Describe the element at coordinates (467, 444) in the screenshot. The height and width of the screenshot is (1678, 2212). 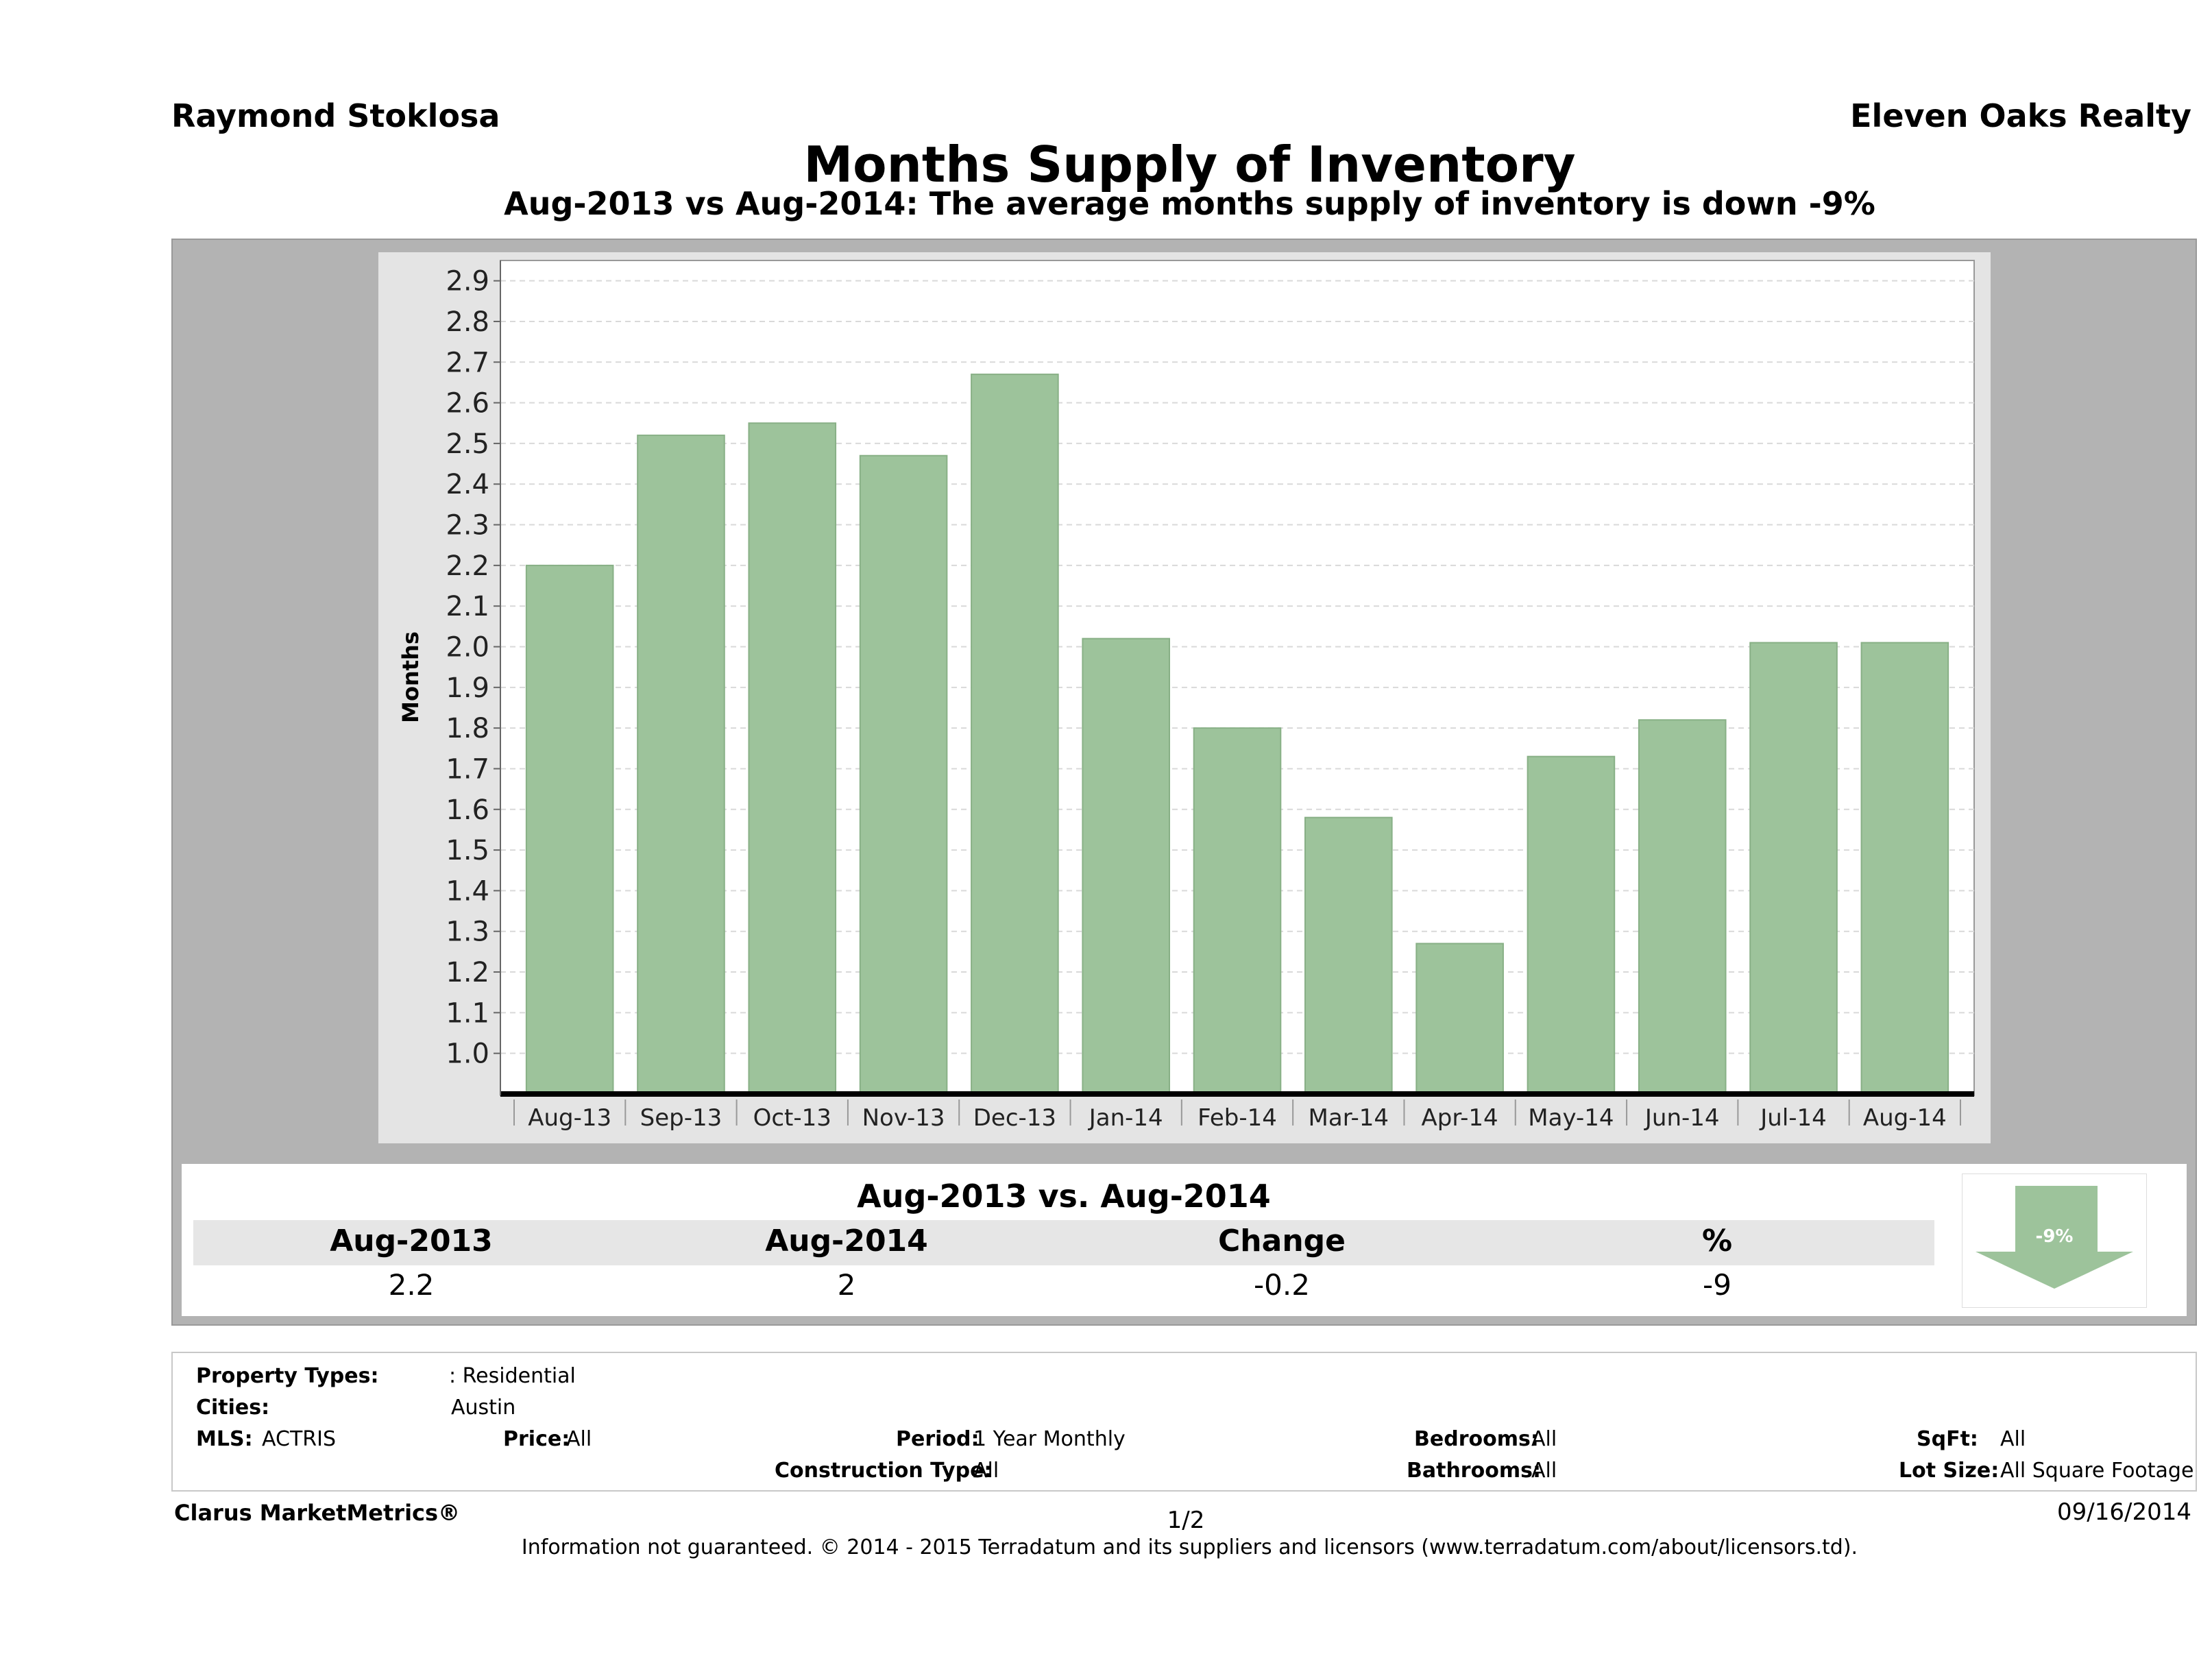
I see `y-tick-label: 2.5` at that location.